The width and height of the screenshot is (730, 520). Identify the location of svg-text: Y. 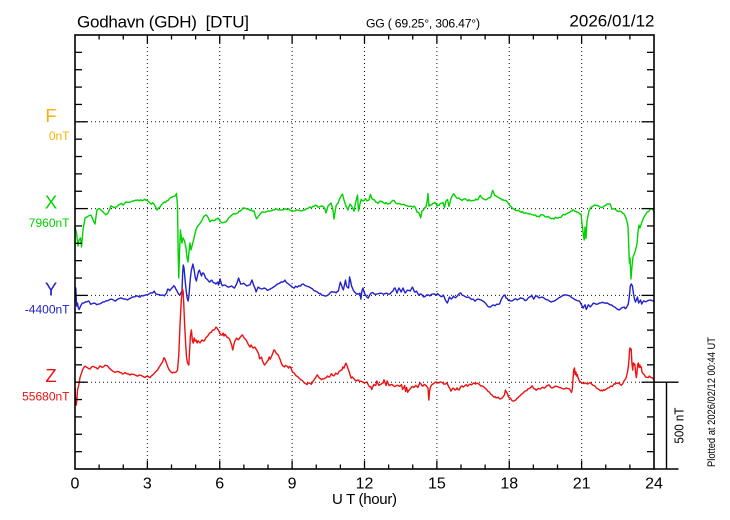
(51, 288).